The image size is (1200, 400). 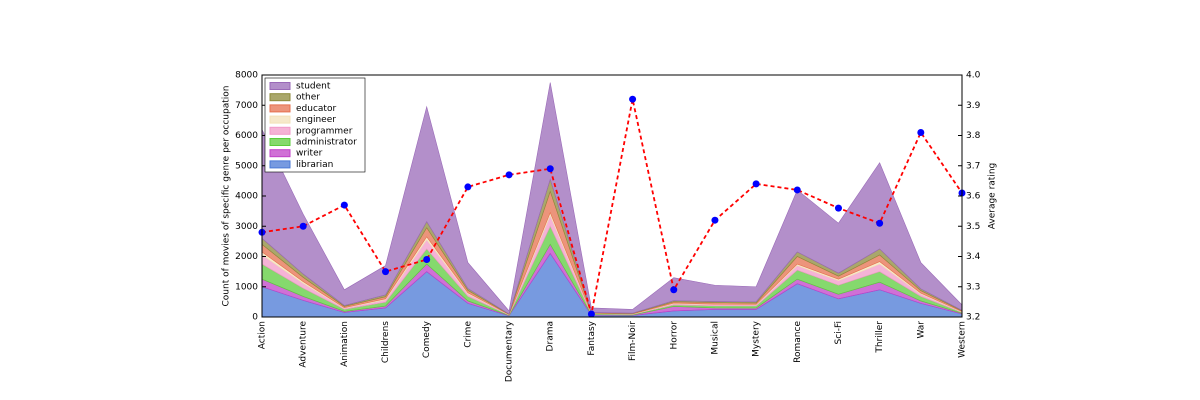 I want to click on x-tick-label: Childrens, so click(x=386, y=342).